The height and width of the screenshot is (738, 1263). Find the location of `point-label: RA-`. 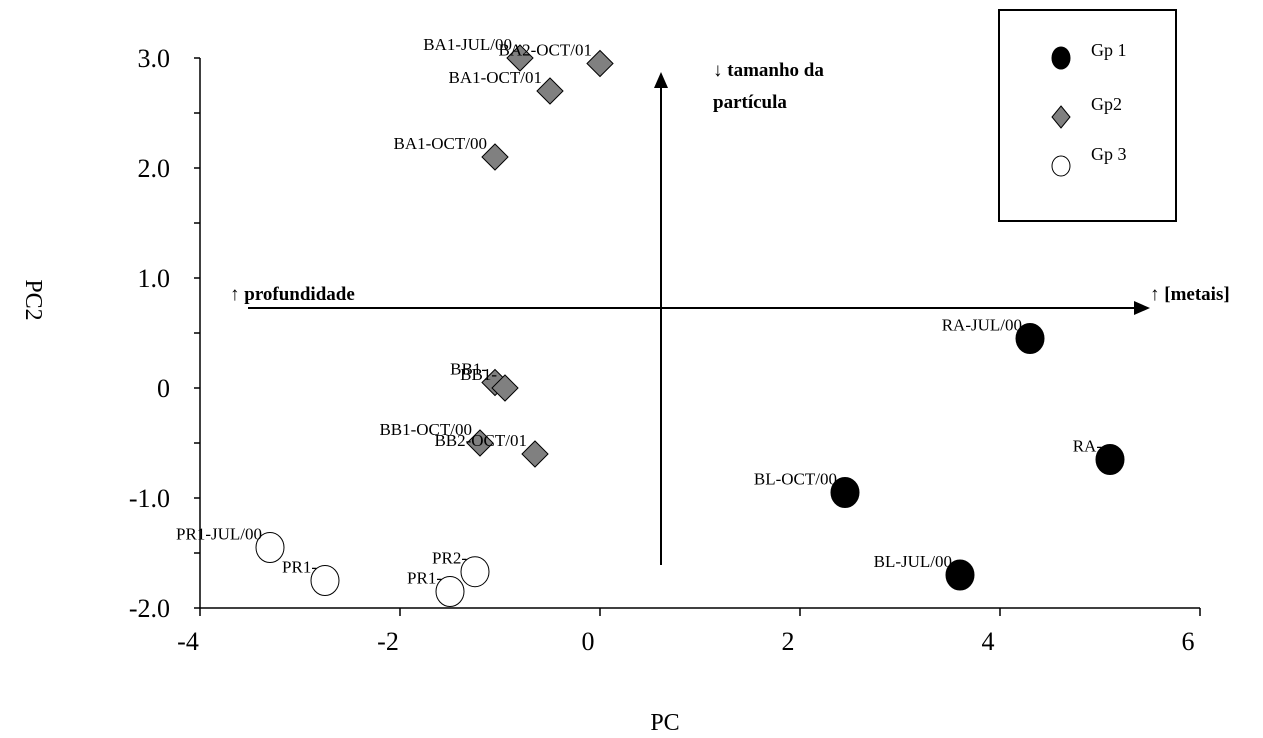

point-label: RA- is located at coordinates (1088, 446).